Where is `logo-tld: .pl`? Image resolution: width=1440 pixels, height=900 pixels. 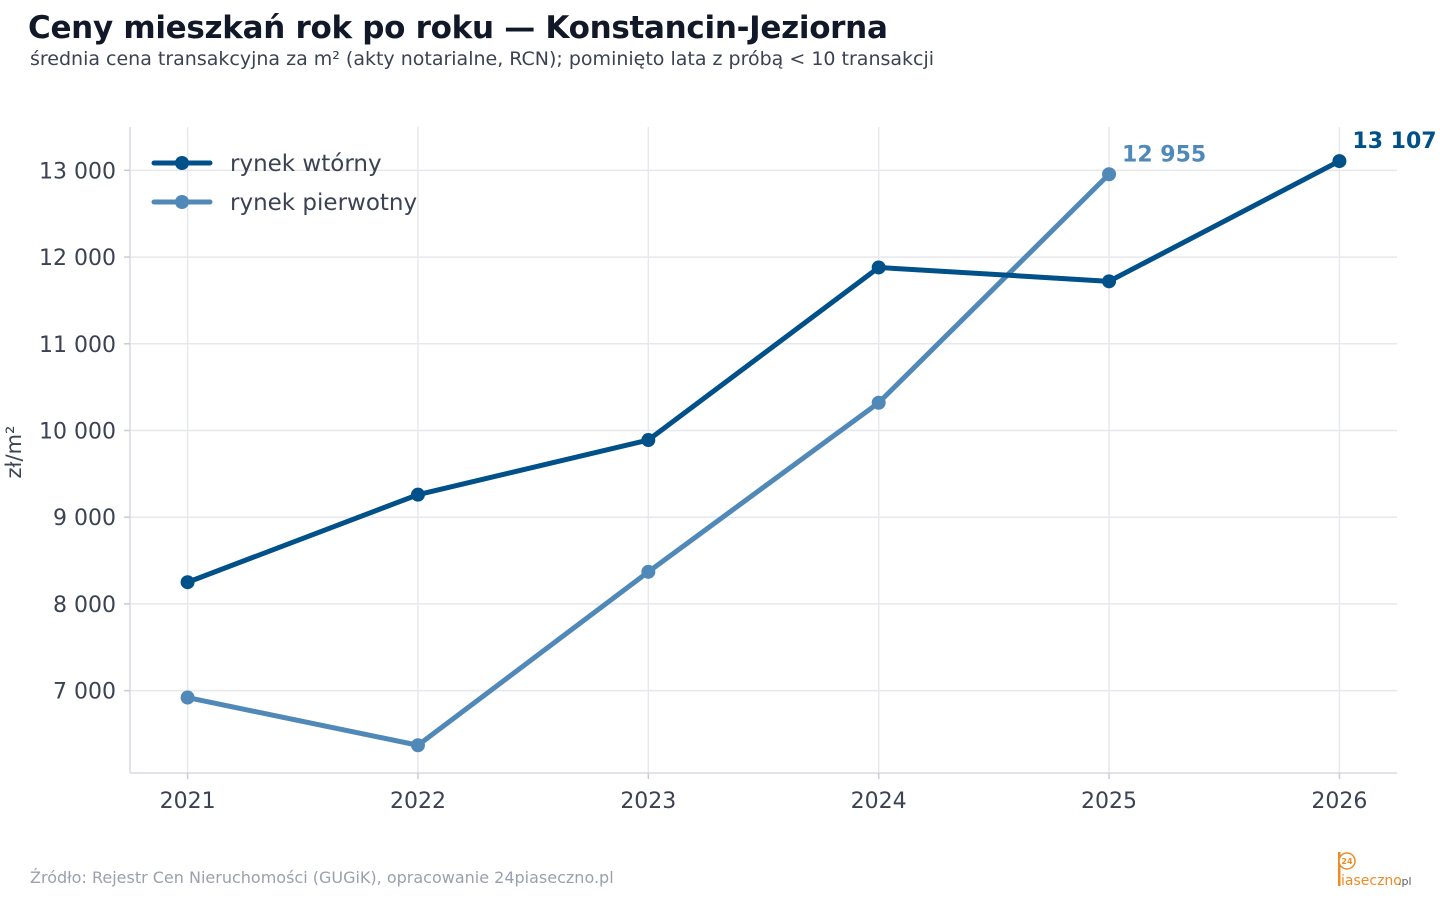
logo-tld: .pl is located at coordinates (1405, 881).